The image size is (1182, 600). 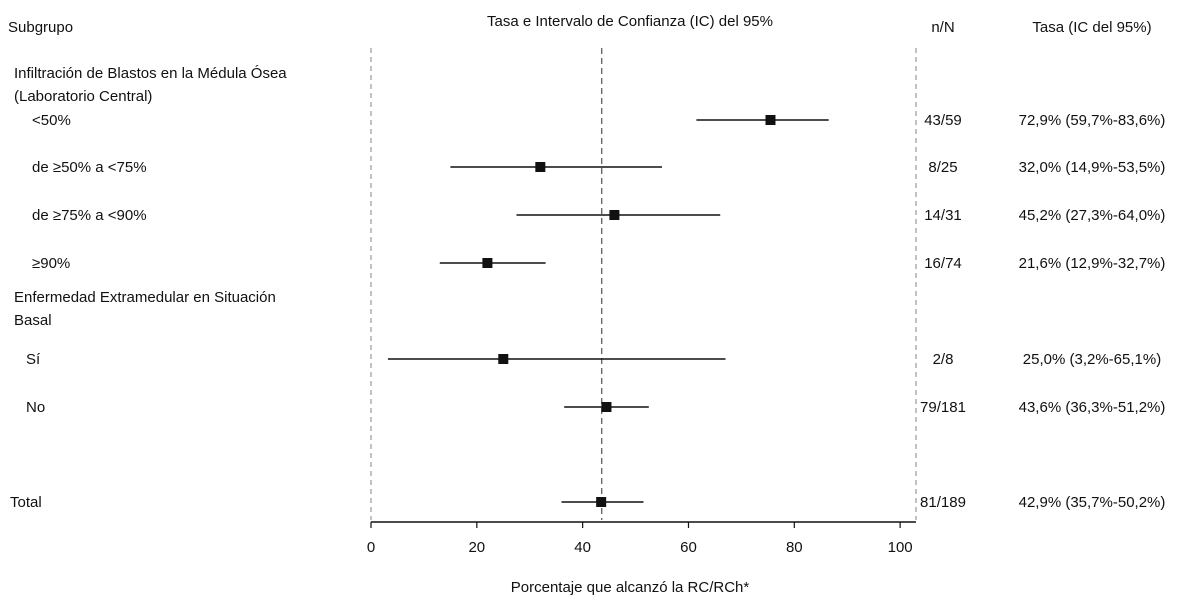 I want to click on row-rate-ci: 72,9% (59,7%-83,6%), so click(x=1092, y=120).